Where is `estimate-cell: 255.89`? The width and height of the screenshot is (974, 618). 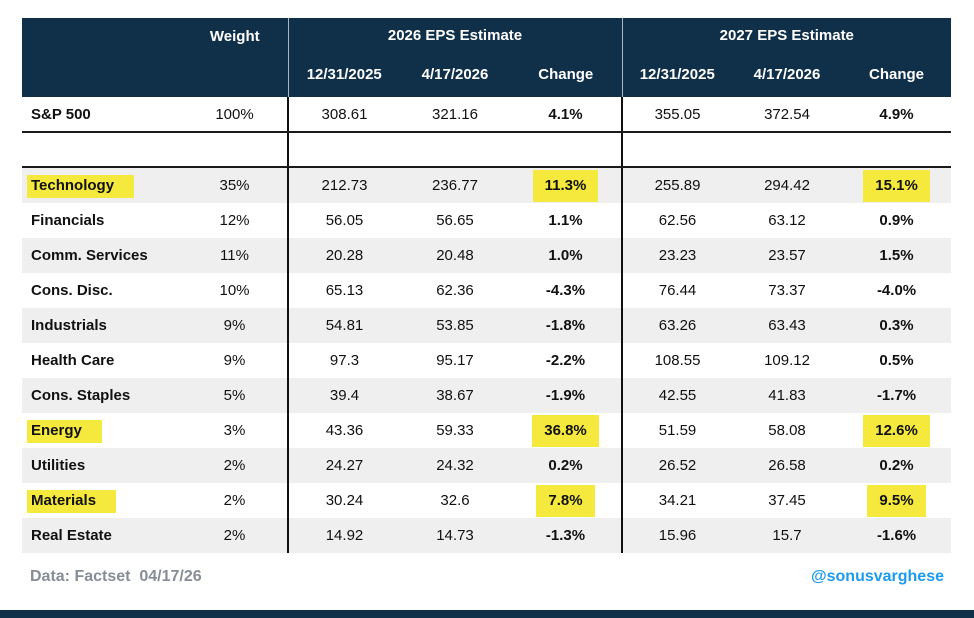
estimate-cell: 255.89 is located at coordinates (677, 185).